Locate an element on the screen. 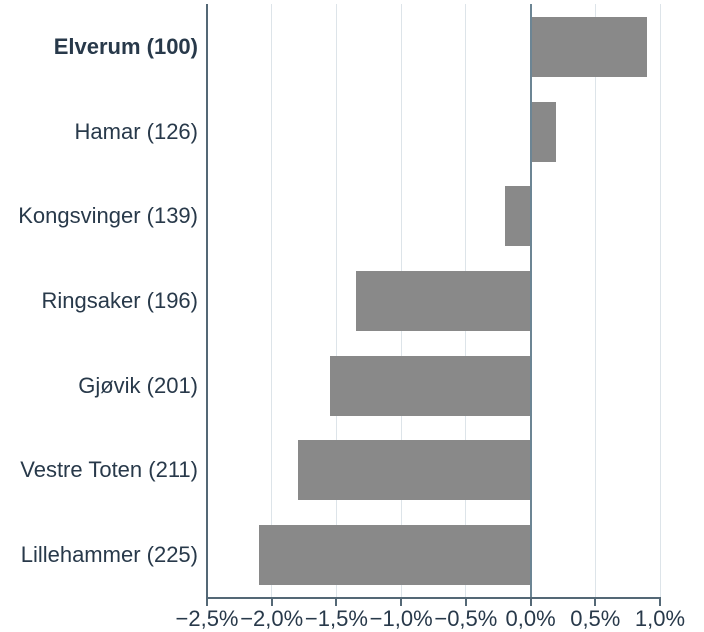  category-label: Kongsvinger (139) is located at coordinates (108, 216).